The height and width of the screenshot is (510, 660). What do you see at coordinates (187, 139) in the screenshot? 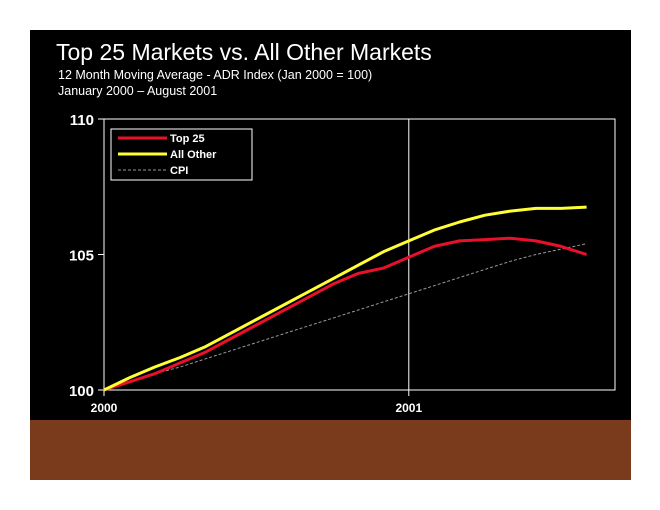
I see `legend-label: Top 25` at bounding box center [187, 139].